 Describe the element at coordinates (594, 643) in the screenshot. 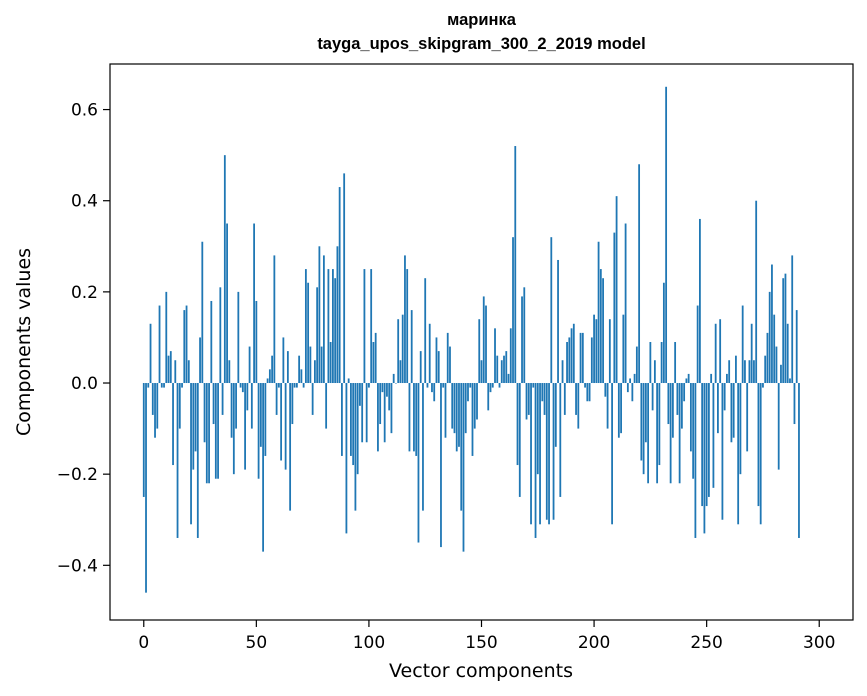

I see `x-tick-label: 200` at that location.